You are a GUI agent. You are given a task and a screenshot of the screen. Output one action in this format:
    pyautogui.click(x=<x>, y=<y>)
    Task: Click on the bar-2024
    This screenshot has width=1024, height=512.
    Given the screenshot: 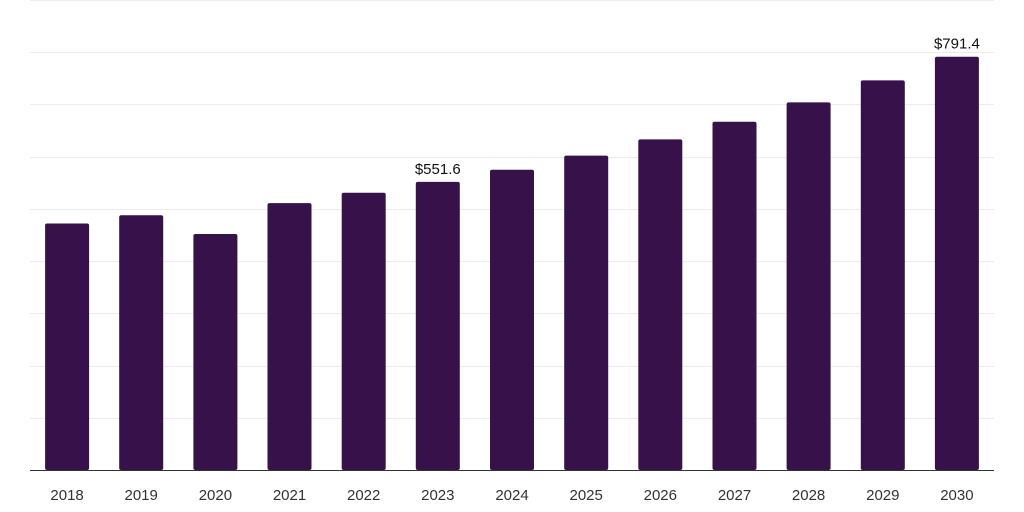 What is the action you would take?
    pyautogui.click(x=512, y=319)
    